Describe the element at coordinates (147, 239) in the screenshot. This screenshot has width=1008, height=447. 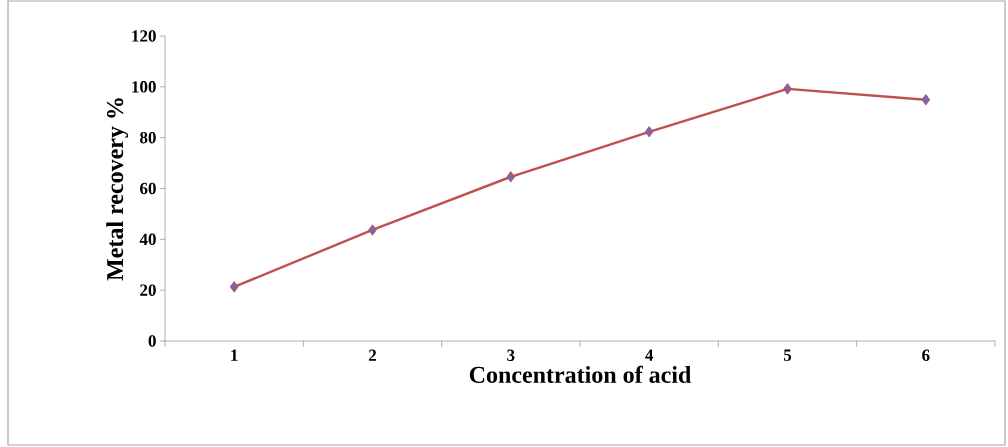
I see `y-tick-label: 40` at that location.